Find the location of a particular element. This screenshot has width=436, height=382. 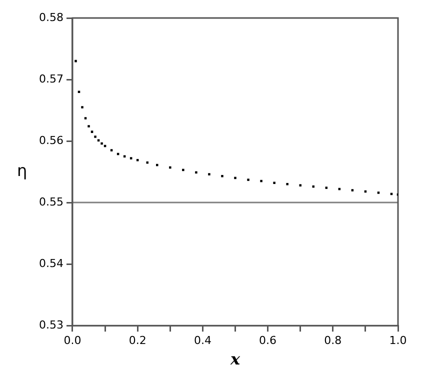

y-tick-label: 0.56 is located at coordinates (51, 140).